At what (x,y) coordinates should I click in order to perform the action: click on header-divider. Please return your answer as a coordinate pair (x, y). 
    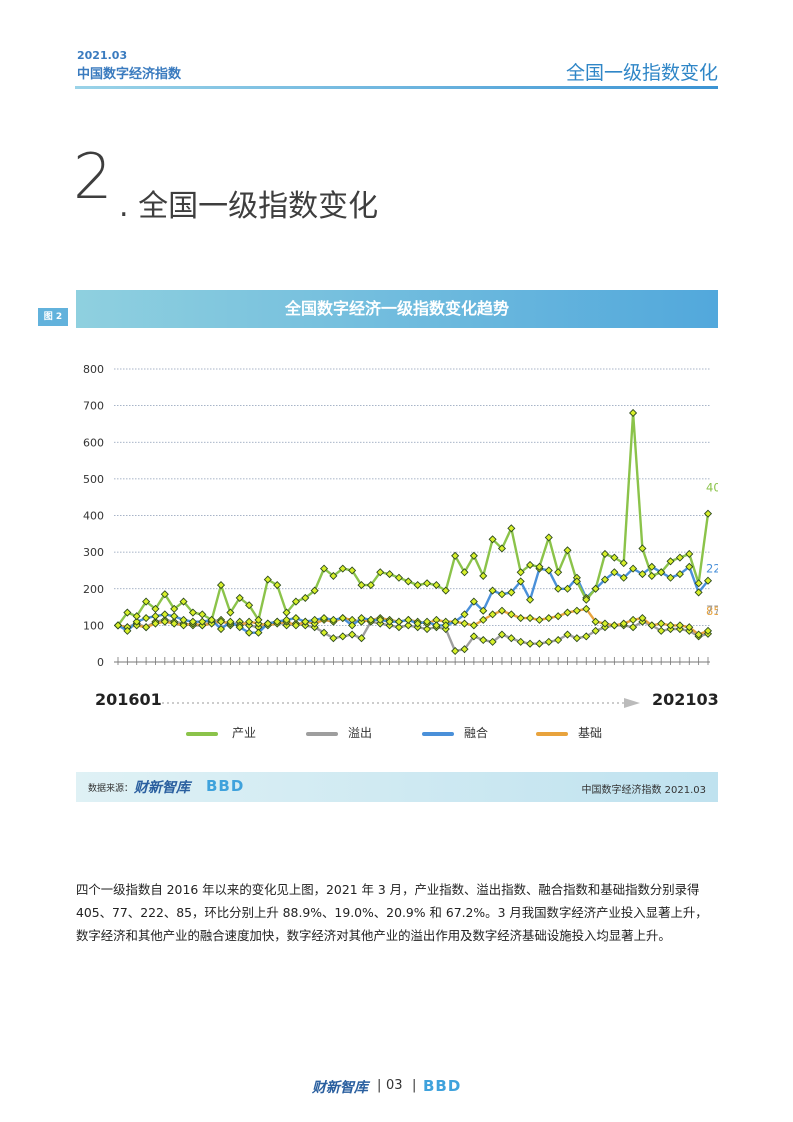
    Looking at the image, I should click on (396, 87).